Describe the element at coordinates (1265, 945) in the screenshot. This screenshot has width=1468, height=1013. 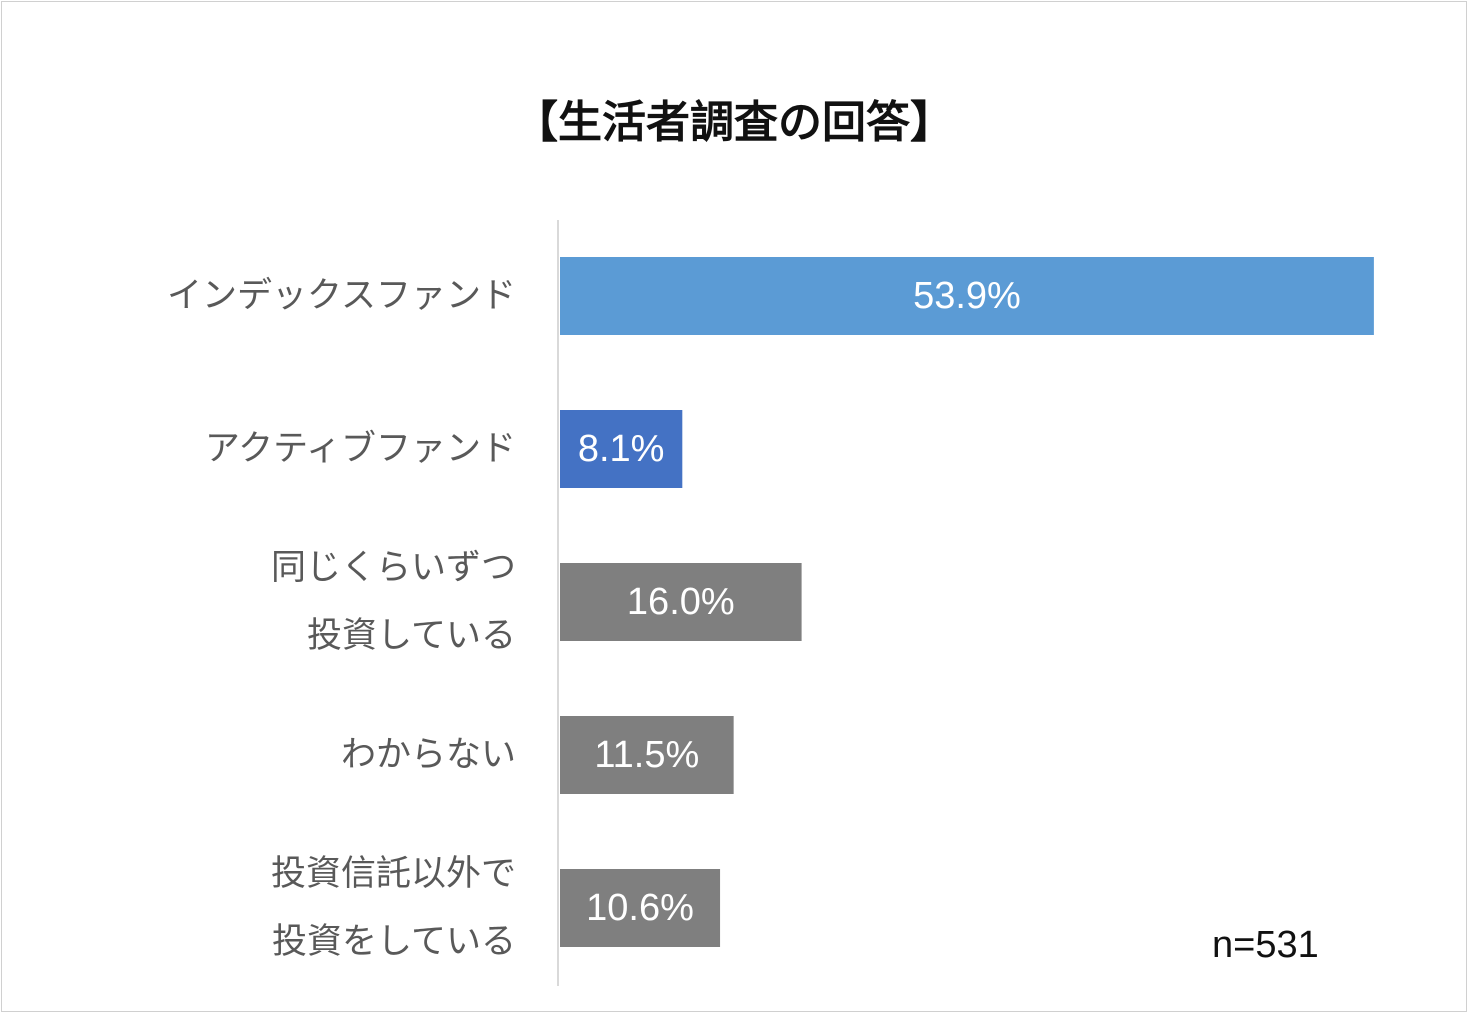
I see `sample-size-note: n=531` at that location.